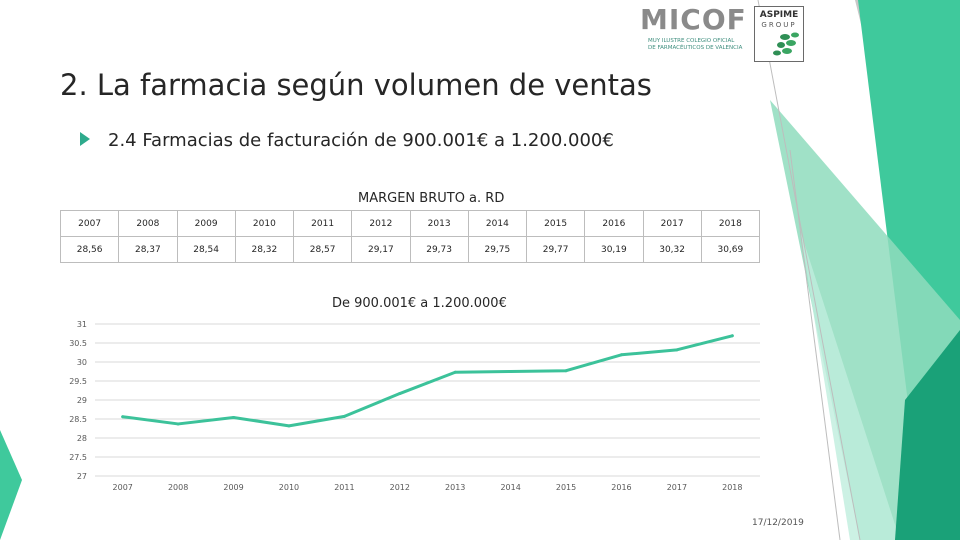 The image size is (960, 540). Describe the element at coordinates (82, 400) in the screenshot. I see `y-tick-label: 29` at that location.